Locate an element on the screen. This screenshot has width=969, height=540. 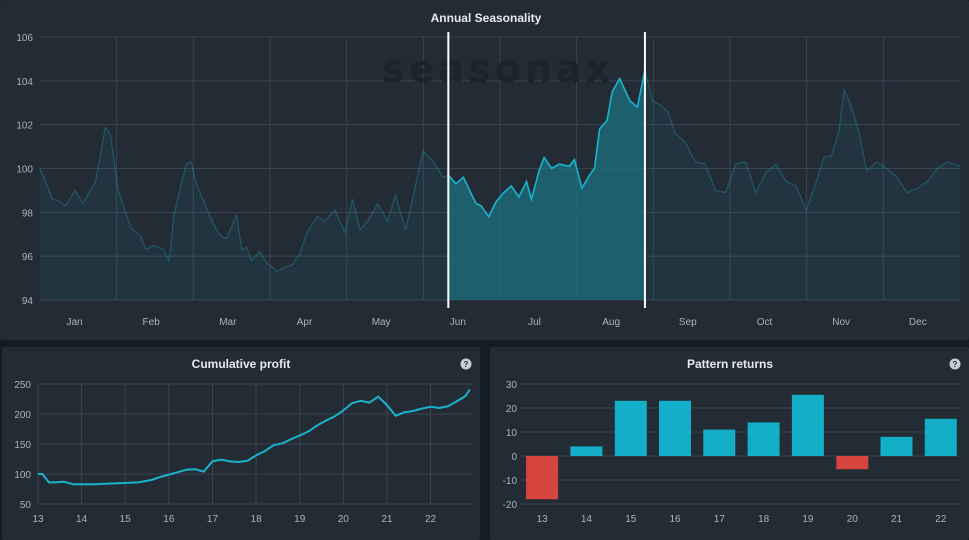
y-tick-label: 150 is located at coordinates (22, 445).